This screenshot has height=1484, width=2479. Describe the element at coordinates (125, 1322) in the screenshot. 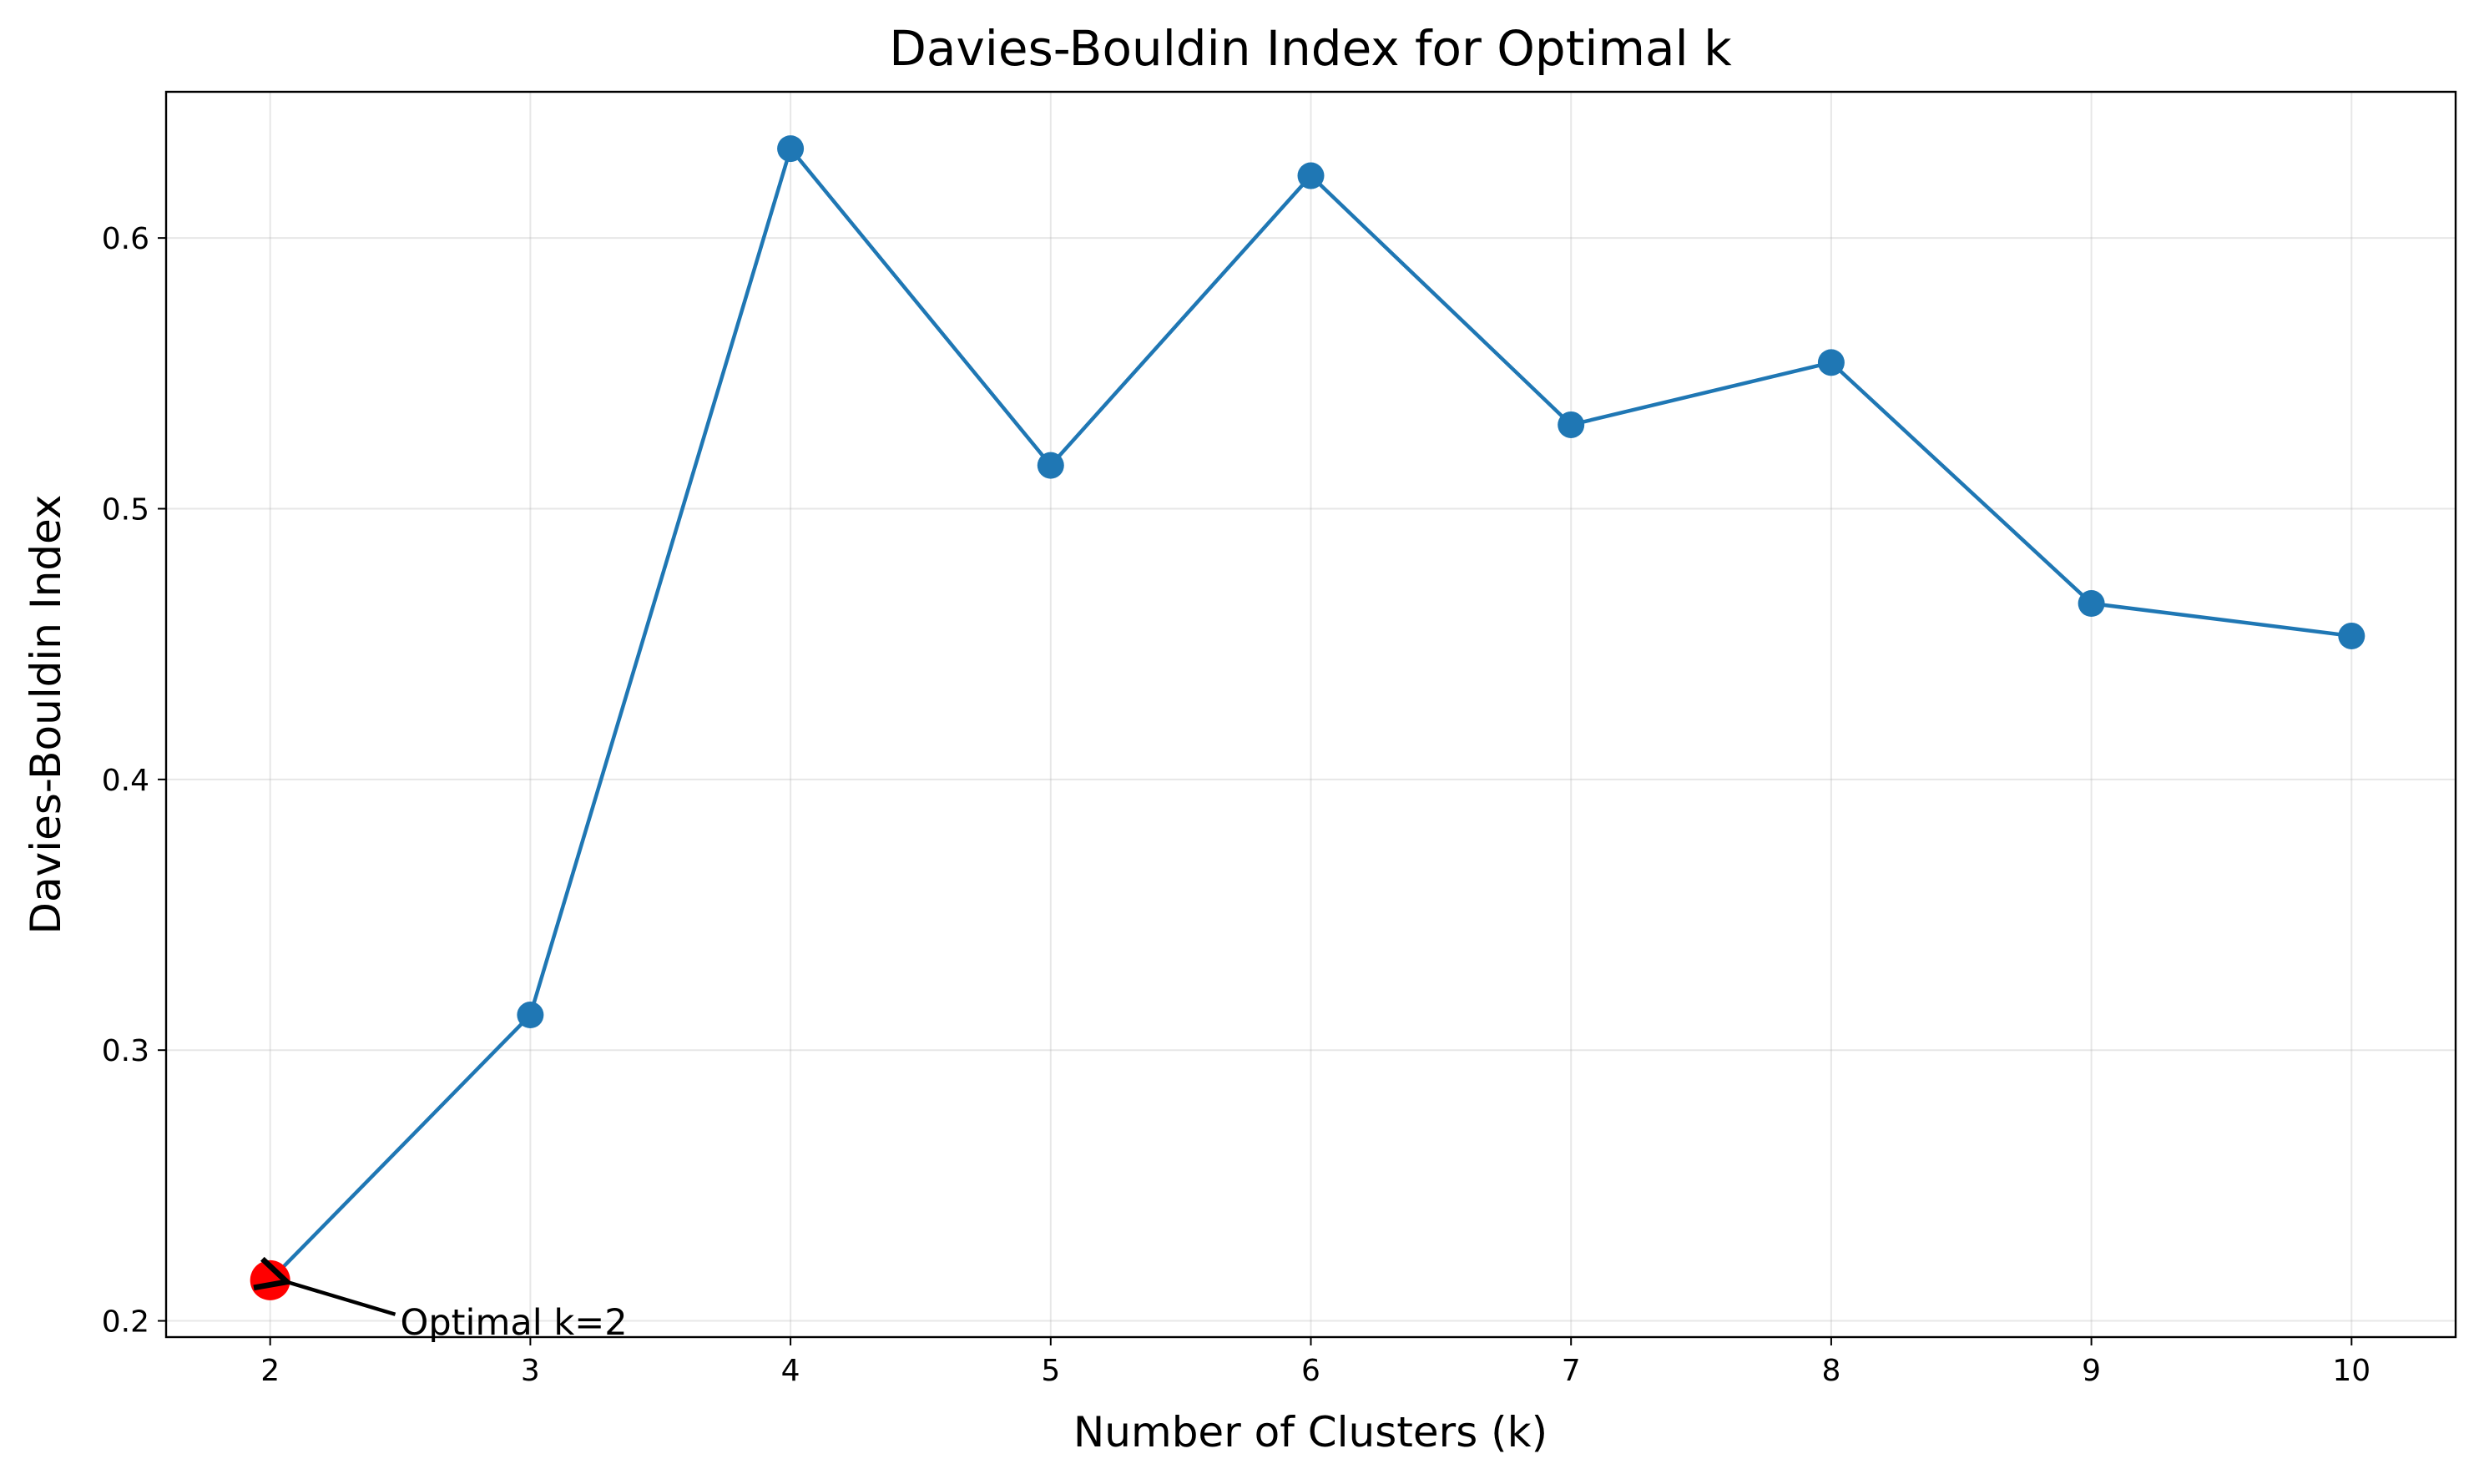

I see `y-tick-label: 0.2` at that location.